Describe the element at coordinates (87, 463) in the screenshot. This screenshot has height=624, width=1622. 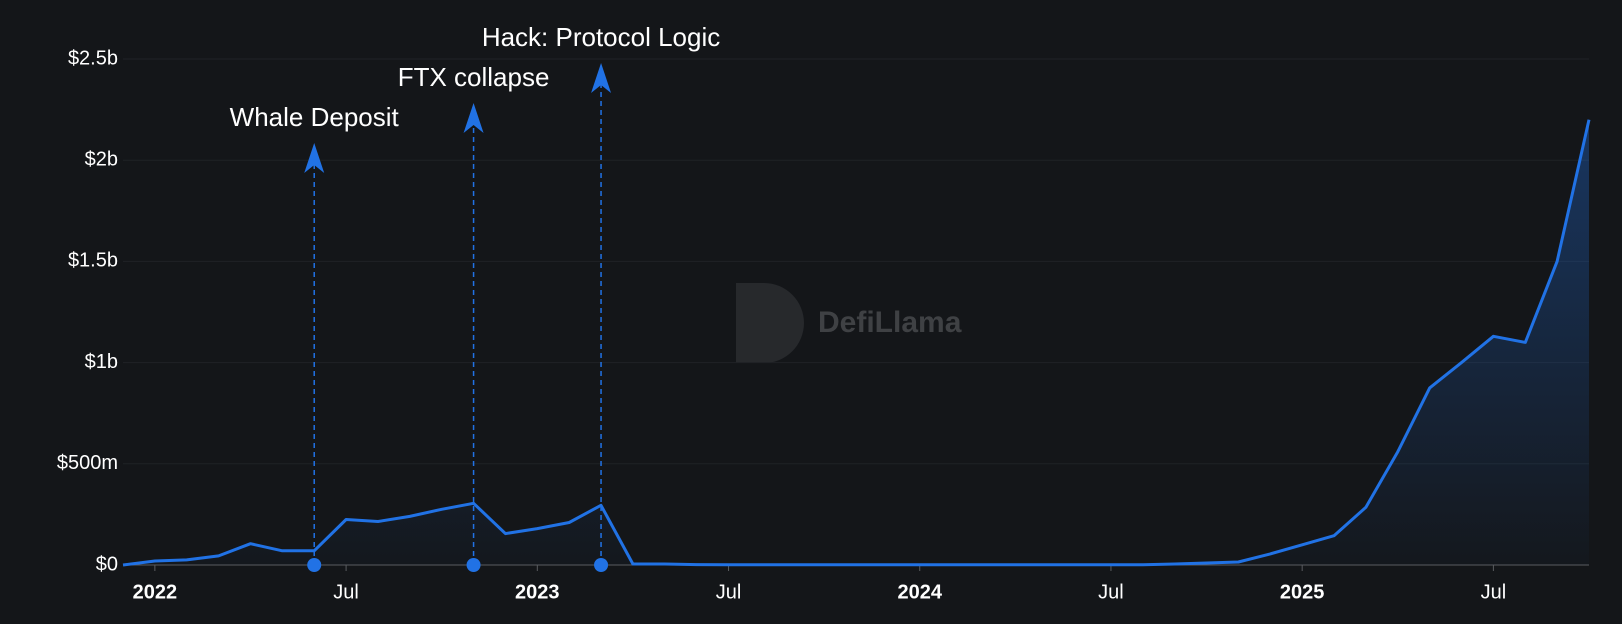
I see `y-tick-label: $500m` at that location.